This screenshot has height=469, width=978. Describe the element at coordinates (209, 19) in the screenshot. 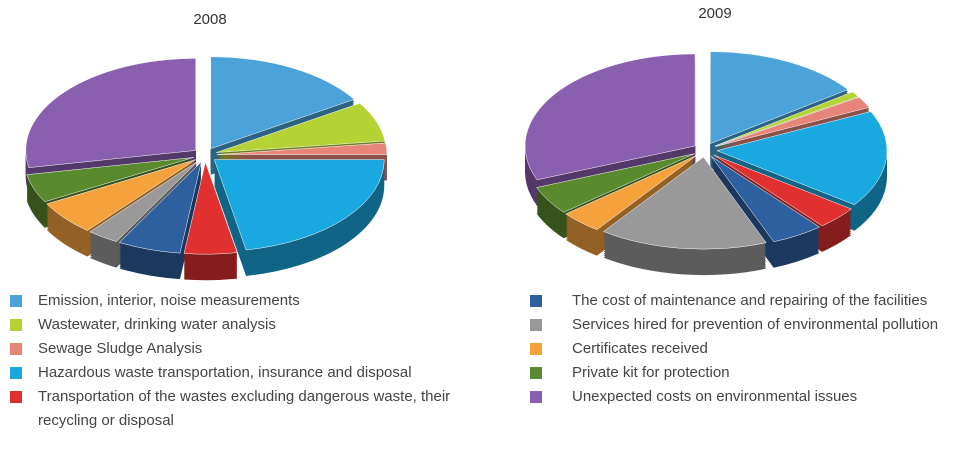

I see `chart-title: 2008` at that location.